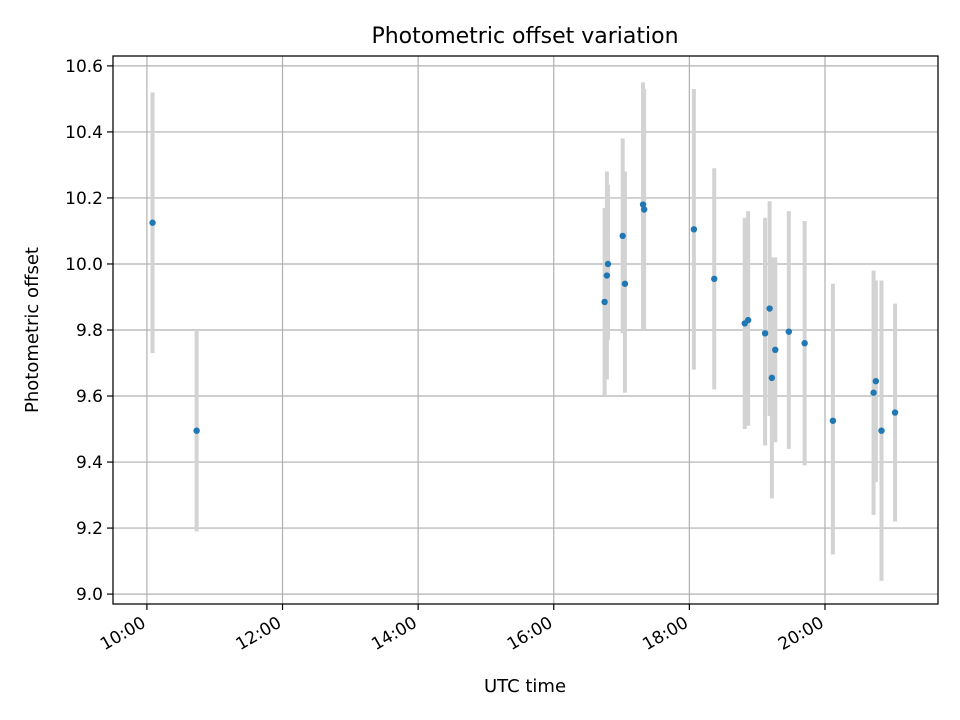 The width and height of the screenshot is (960, 720). I want to click on y-tick-label: 9.6, so click(89, 397).